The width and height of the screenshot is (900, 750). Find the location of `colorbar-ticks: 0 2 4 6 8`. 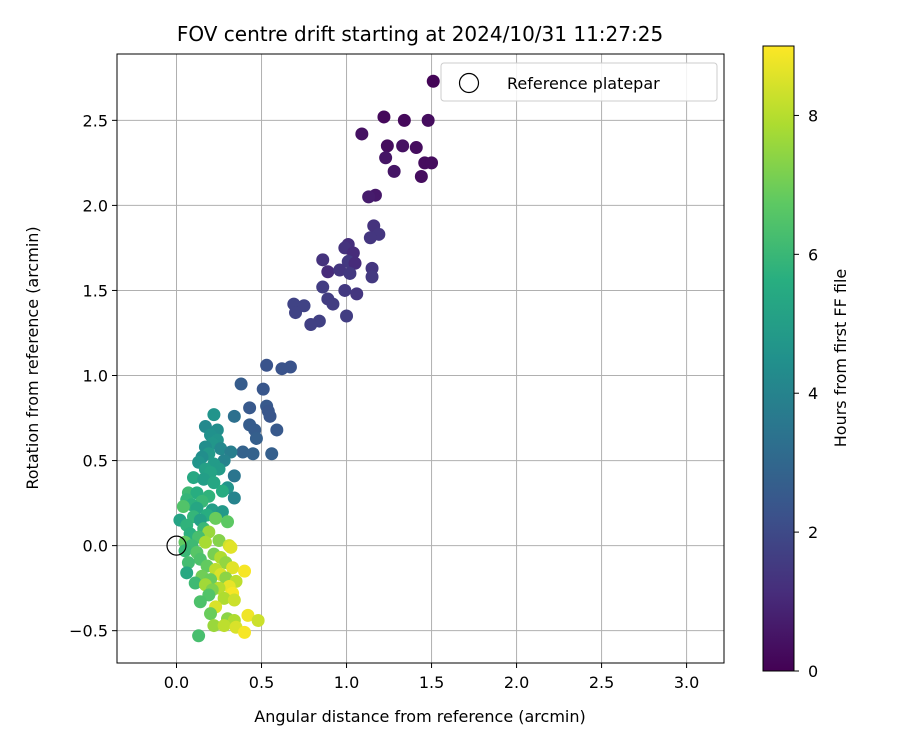

colorbar-ticks: 0 2 4 6 8 is located at coordinates (806, 393).